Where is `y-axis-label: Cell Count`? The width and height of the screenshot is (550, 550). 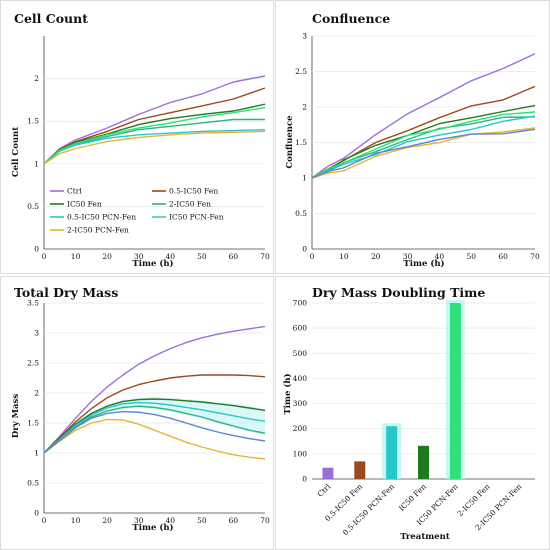
y-axis-label: Cell Count is located at coordinates (16, 152).